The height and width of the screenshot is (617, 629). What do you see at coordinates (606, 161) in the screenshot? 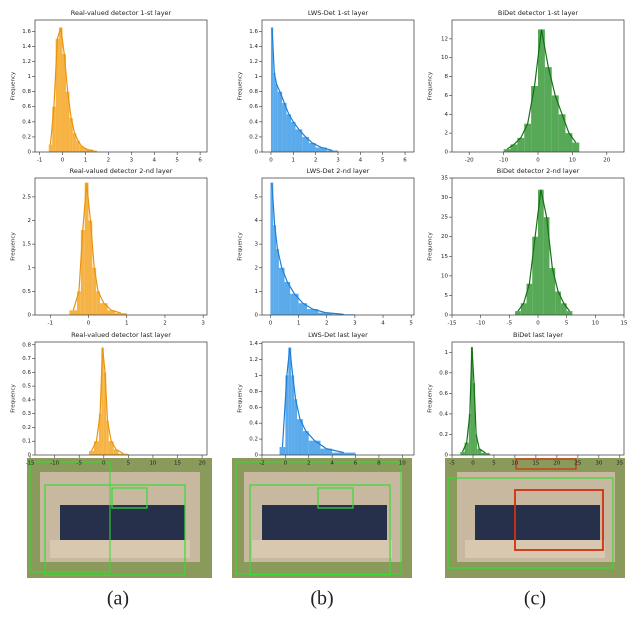
I see `x-tick-label: 20` at bounding box center [606, 161].